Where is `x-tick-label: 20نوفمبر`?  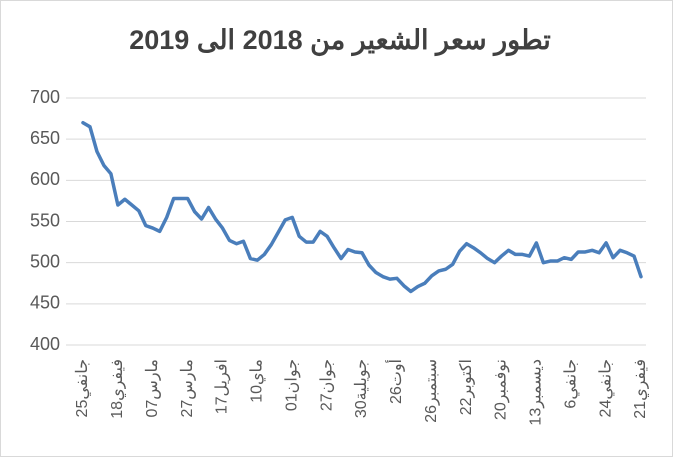 x-tick-label: 20نوفمبر is located at coordinates (501, 389).